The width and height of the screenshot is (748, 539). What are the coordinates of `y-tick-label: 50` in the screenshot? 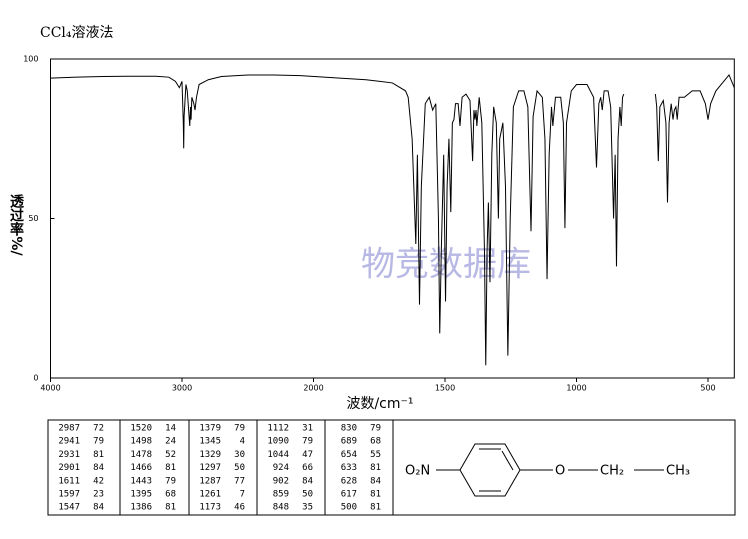 It's located at (33, 218).